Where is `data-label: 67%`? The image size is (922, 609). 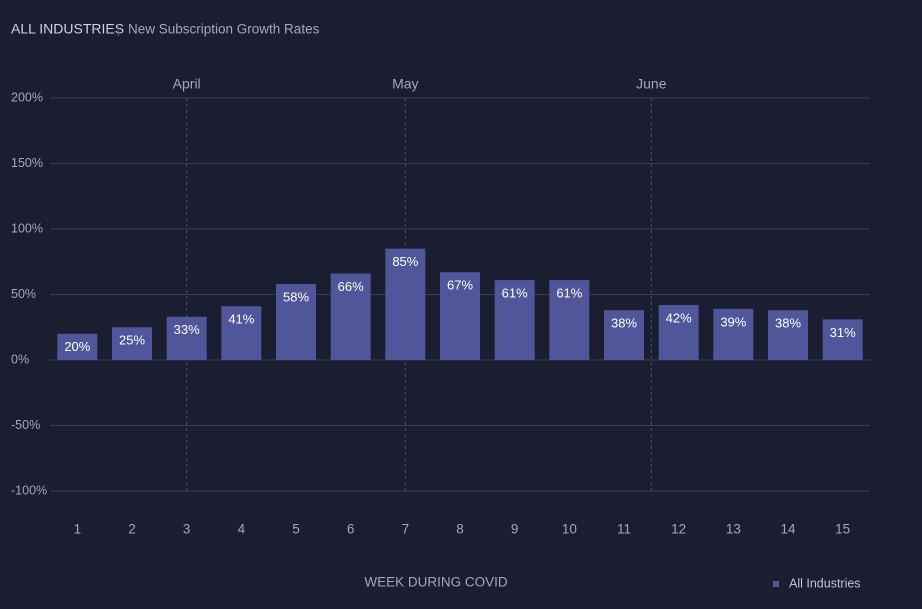 data-label: 67% is located at coordinates (460, 285).